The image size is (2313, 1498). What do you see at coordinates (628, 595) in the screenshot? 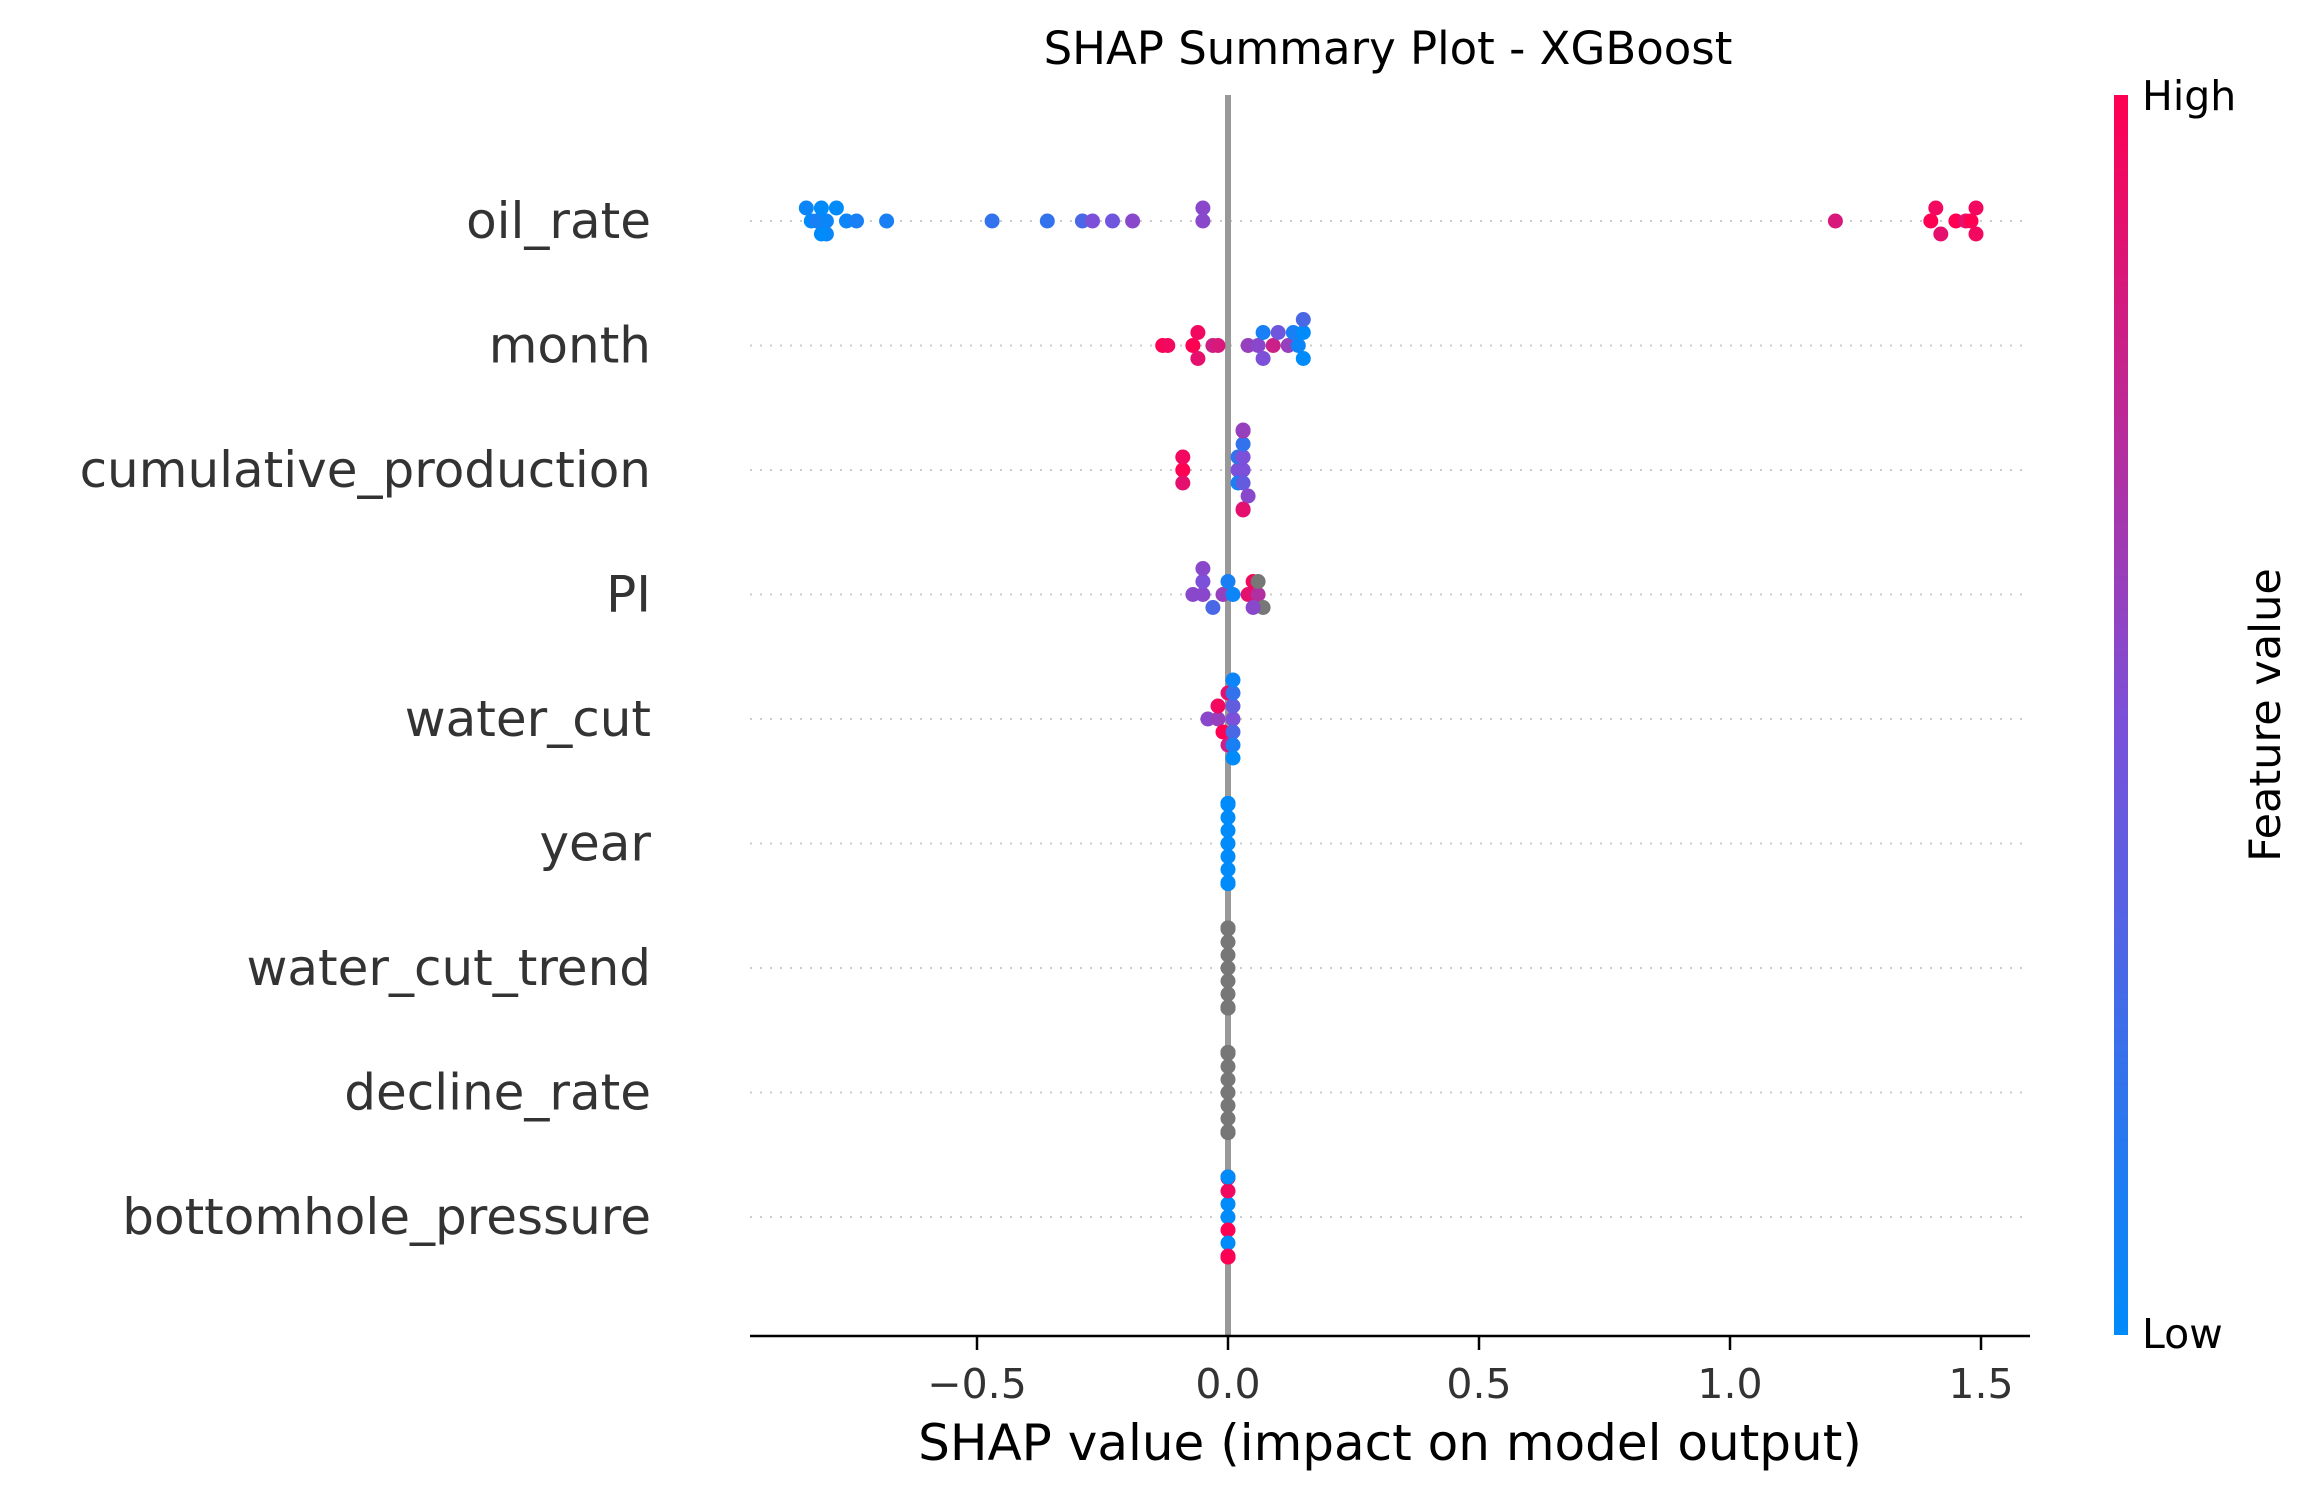
I see `feature-label: PI` at bounding box center [628, 595].